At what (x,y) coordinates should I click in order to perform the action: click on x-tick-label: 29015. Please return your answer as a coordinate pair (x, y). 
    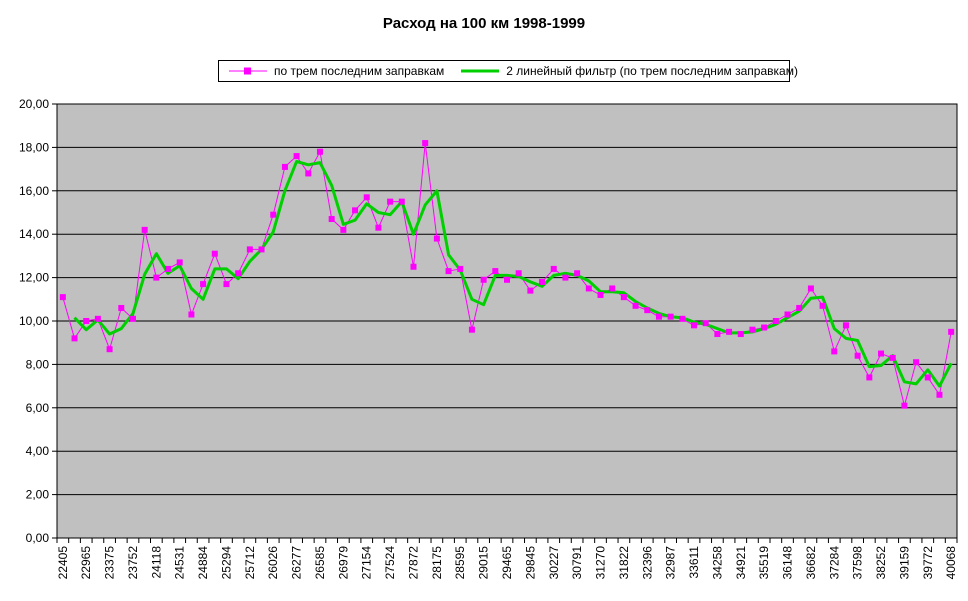
    Looking at the image, I should click on (484, 563).